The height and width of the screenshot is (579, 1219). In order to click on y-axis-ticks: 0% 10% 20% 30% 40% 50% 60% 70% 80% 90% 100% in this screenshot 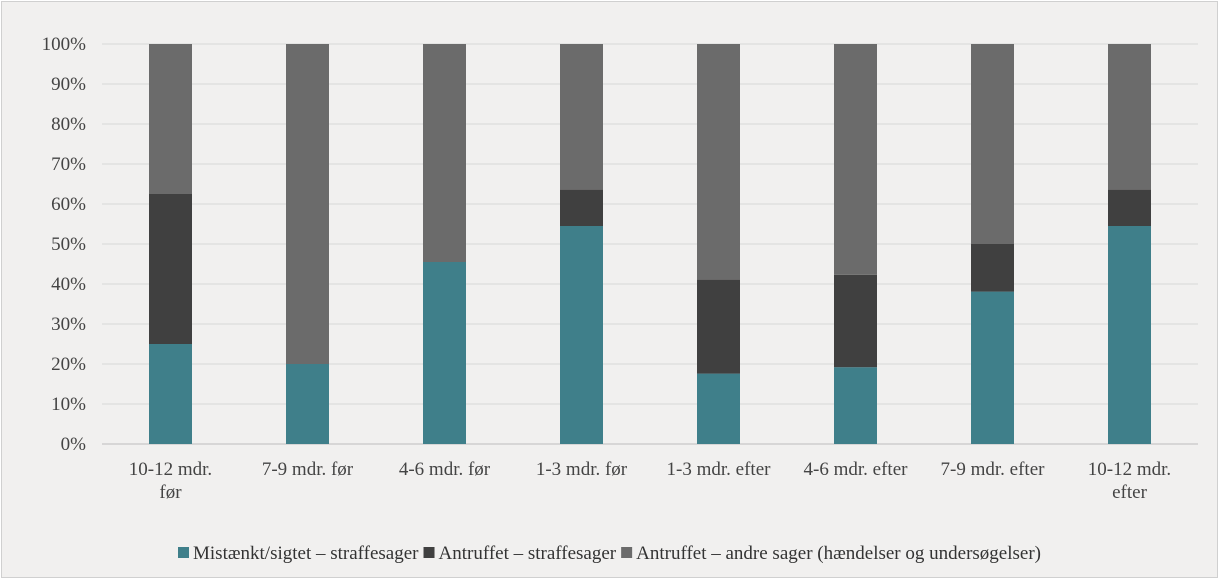, I will do `click(64, 244)`.